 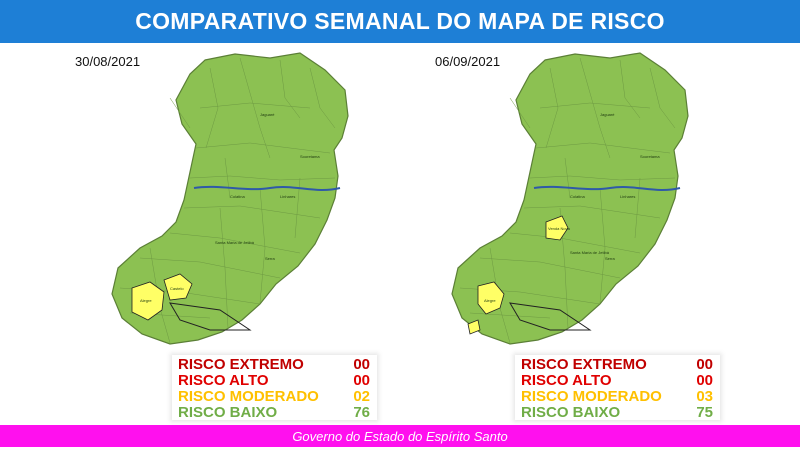 What do you see at coordinates (704, 412) in the screenshot?
I see `legend-value: 75` at bounding box center [704, 412].